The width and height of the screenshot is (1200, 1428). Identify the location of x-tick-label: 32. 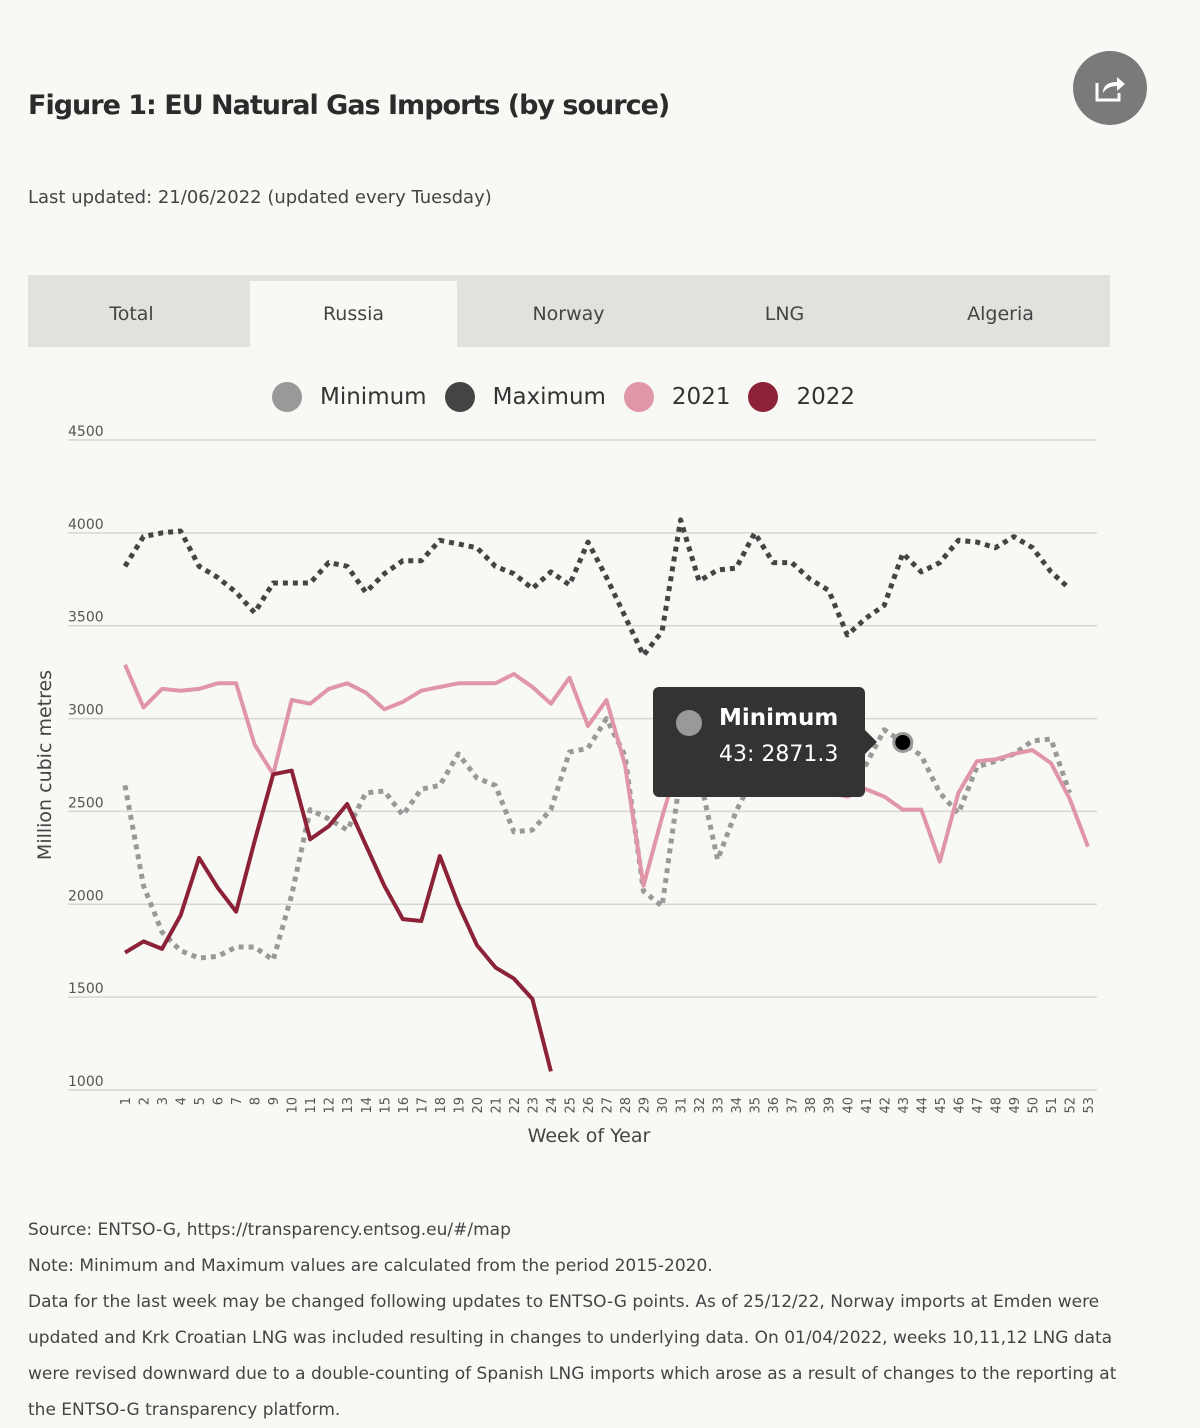
(700, 1105).